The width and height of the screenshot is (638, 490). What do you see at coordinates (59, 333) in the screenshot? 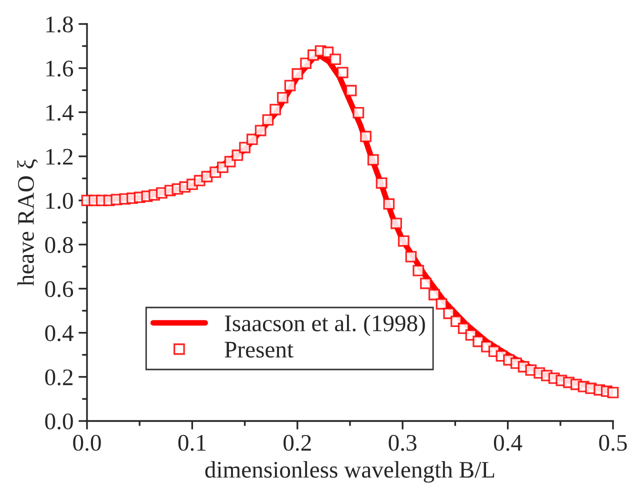
I see `y-tick-label: 0.4` at bounding box center [59, 333].